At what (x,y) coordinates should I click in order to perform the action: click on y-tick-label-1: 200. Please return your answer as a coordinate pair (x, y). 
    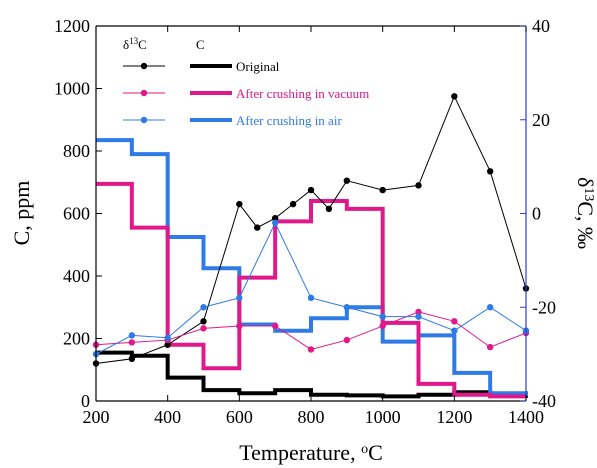
    Looking at the image, I should click on (76, 339).